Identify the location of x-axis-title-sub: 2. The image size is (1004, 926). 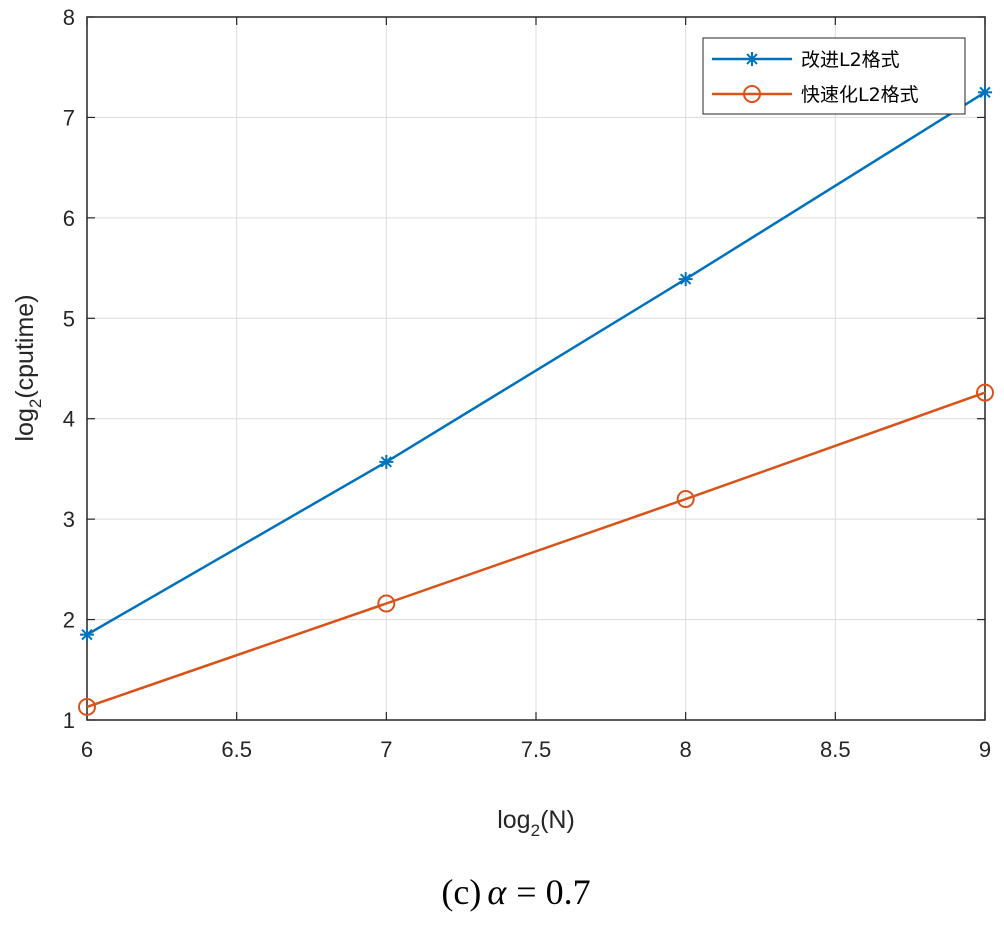
(535, 830).